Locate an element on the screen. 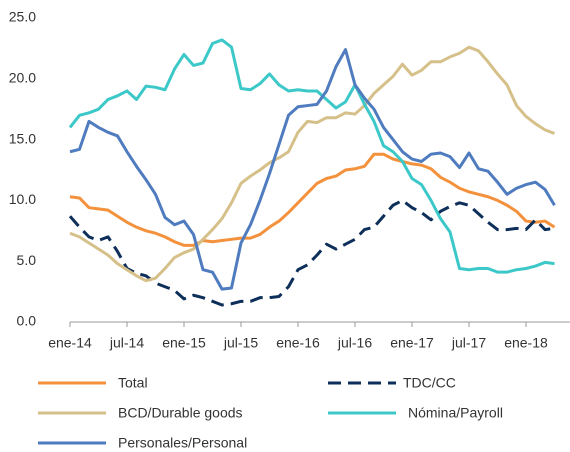 The height and width of the screenshot is (452, 570). x-tick-label: jul-14 is located at coordinates (126, 343).